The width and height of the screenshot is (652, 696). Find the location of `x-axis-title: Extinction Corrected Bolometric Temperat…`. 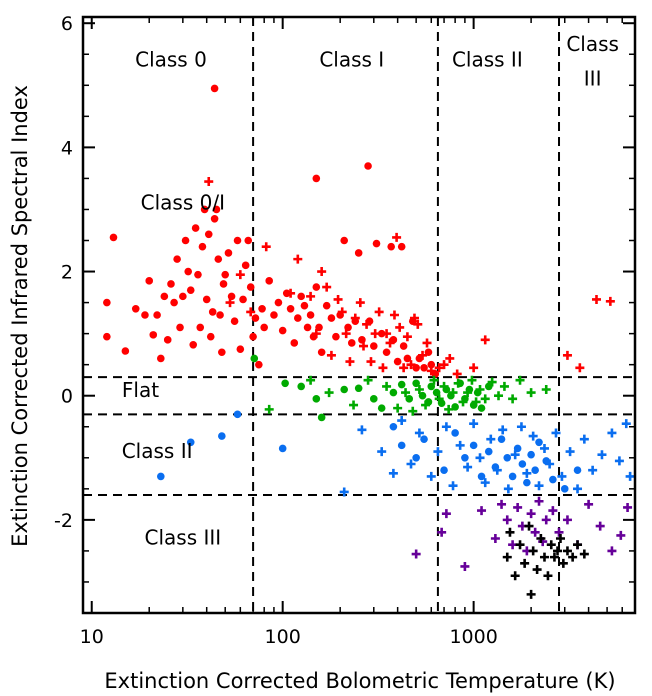

x-axis-title: Extinction Corrected Bolometric Temperat… is located at coordinates (359, 681).